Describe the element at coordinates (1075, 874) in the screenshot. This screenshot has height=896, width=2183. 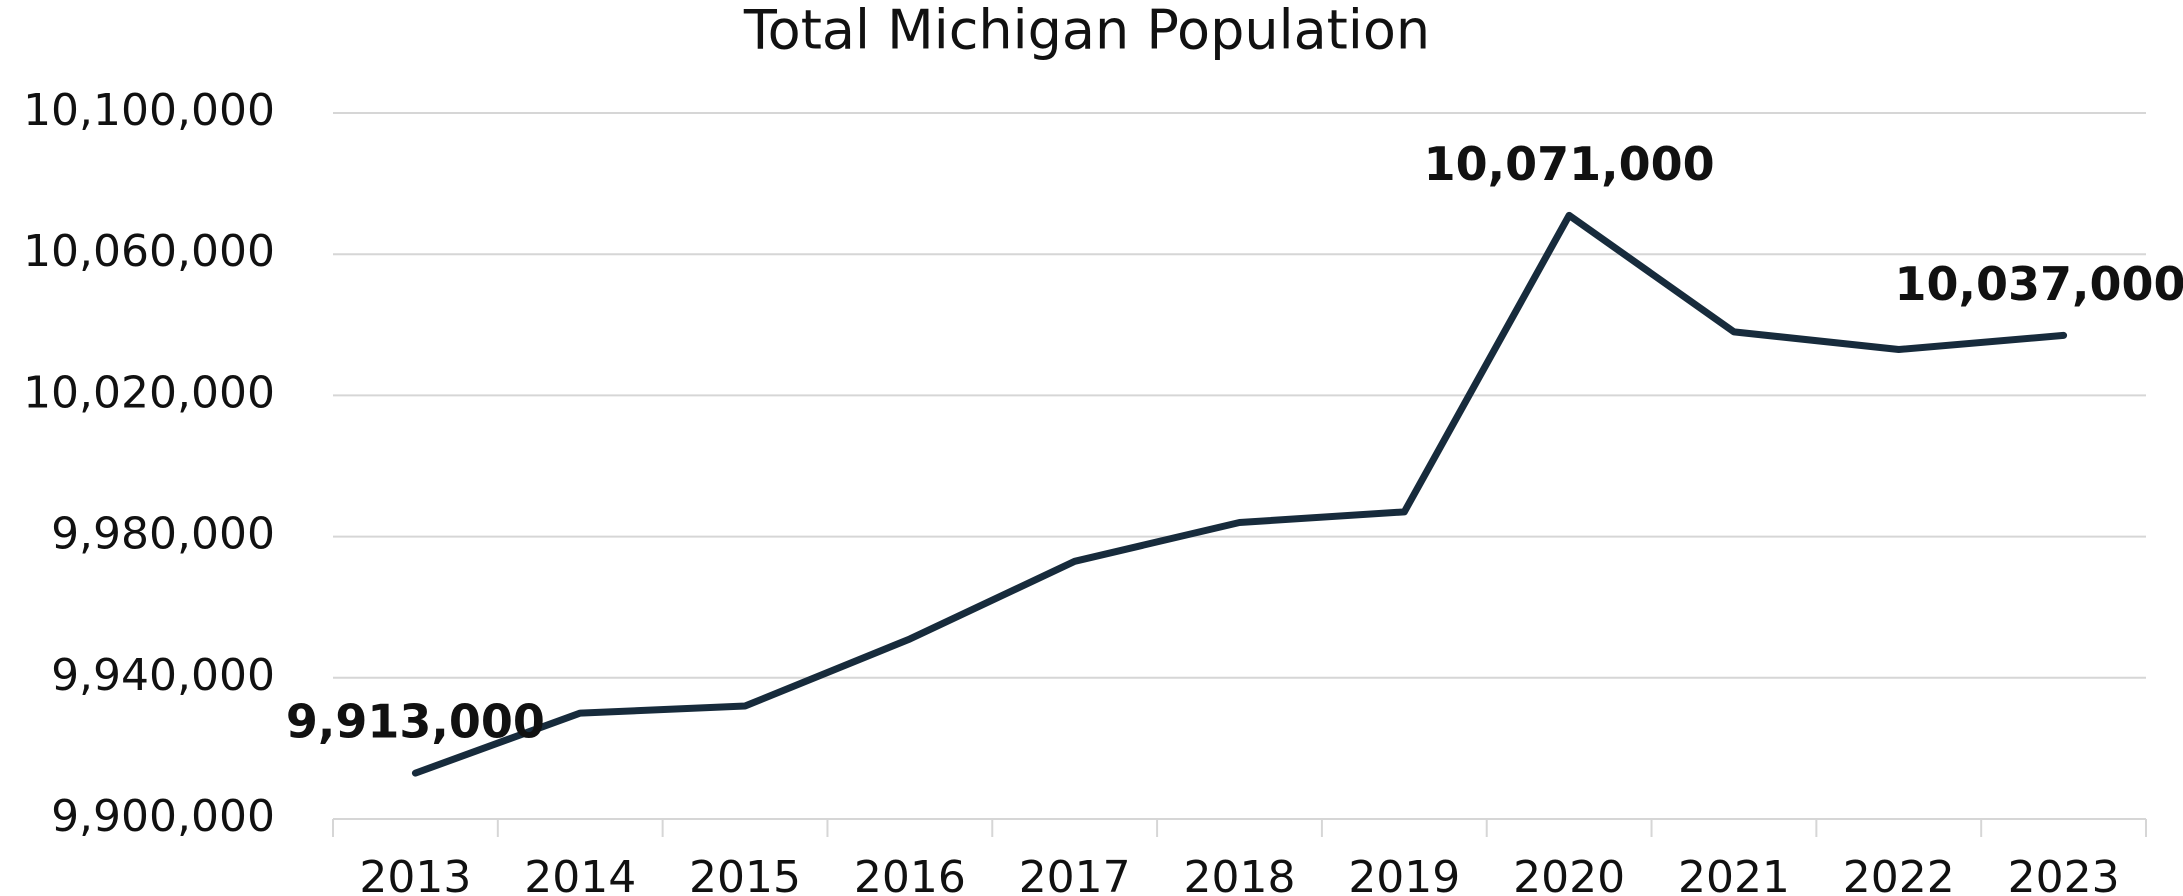
I see `x-tick-label: 2017` at that location.